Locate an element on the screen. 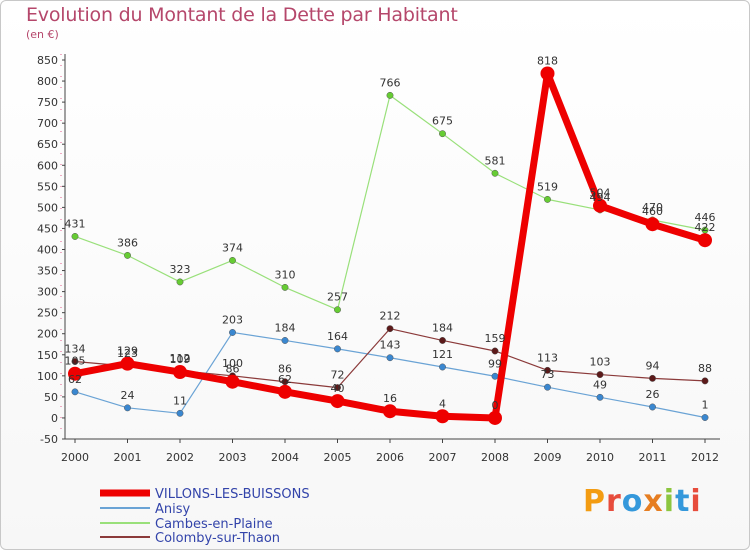 This screenshot has width=750, height=550. data-label-1: 1 is located at coordinates (705, 405).